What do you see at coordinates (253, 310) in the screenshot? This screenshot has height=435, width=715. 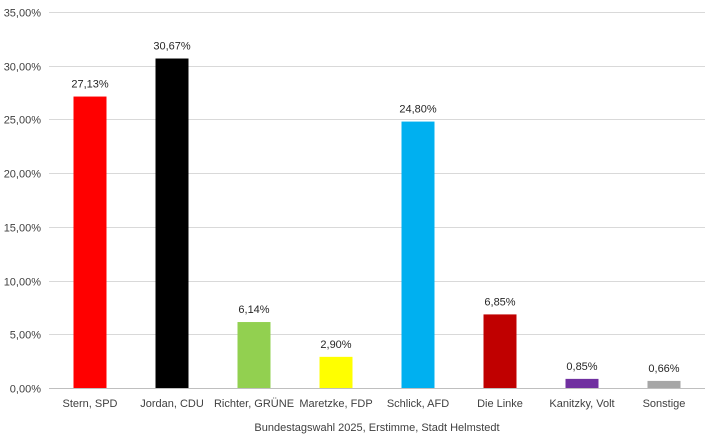 I see `data-label: 6,14%` at bounding box center [253, 310].